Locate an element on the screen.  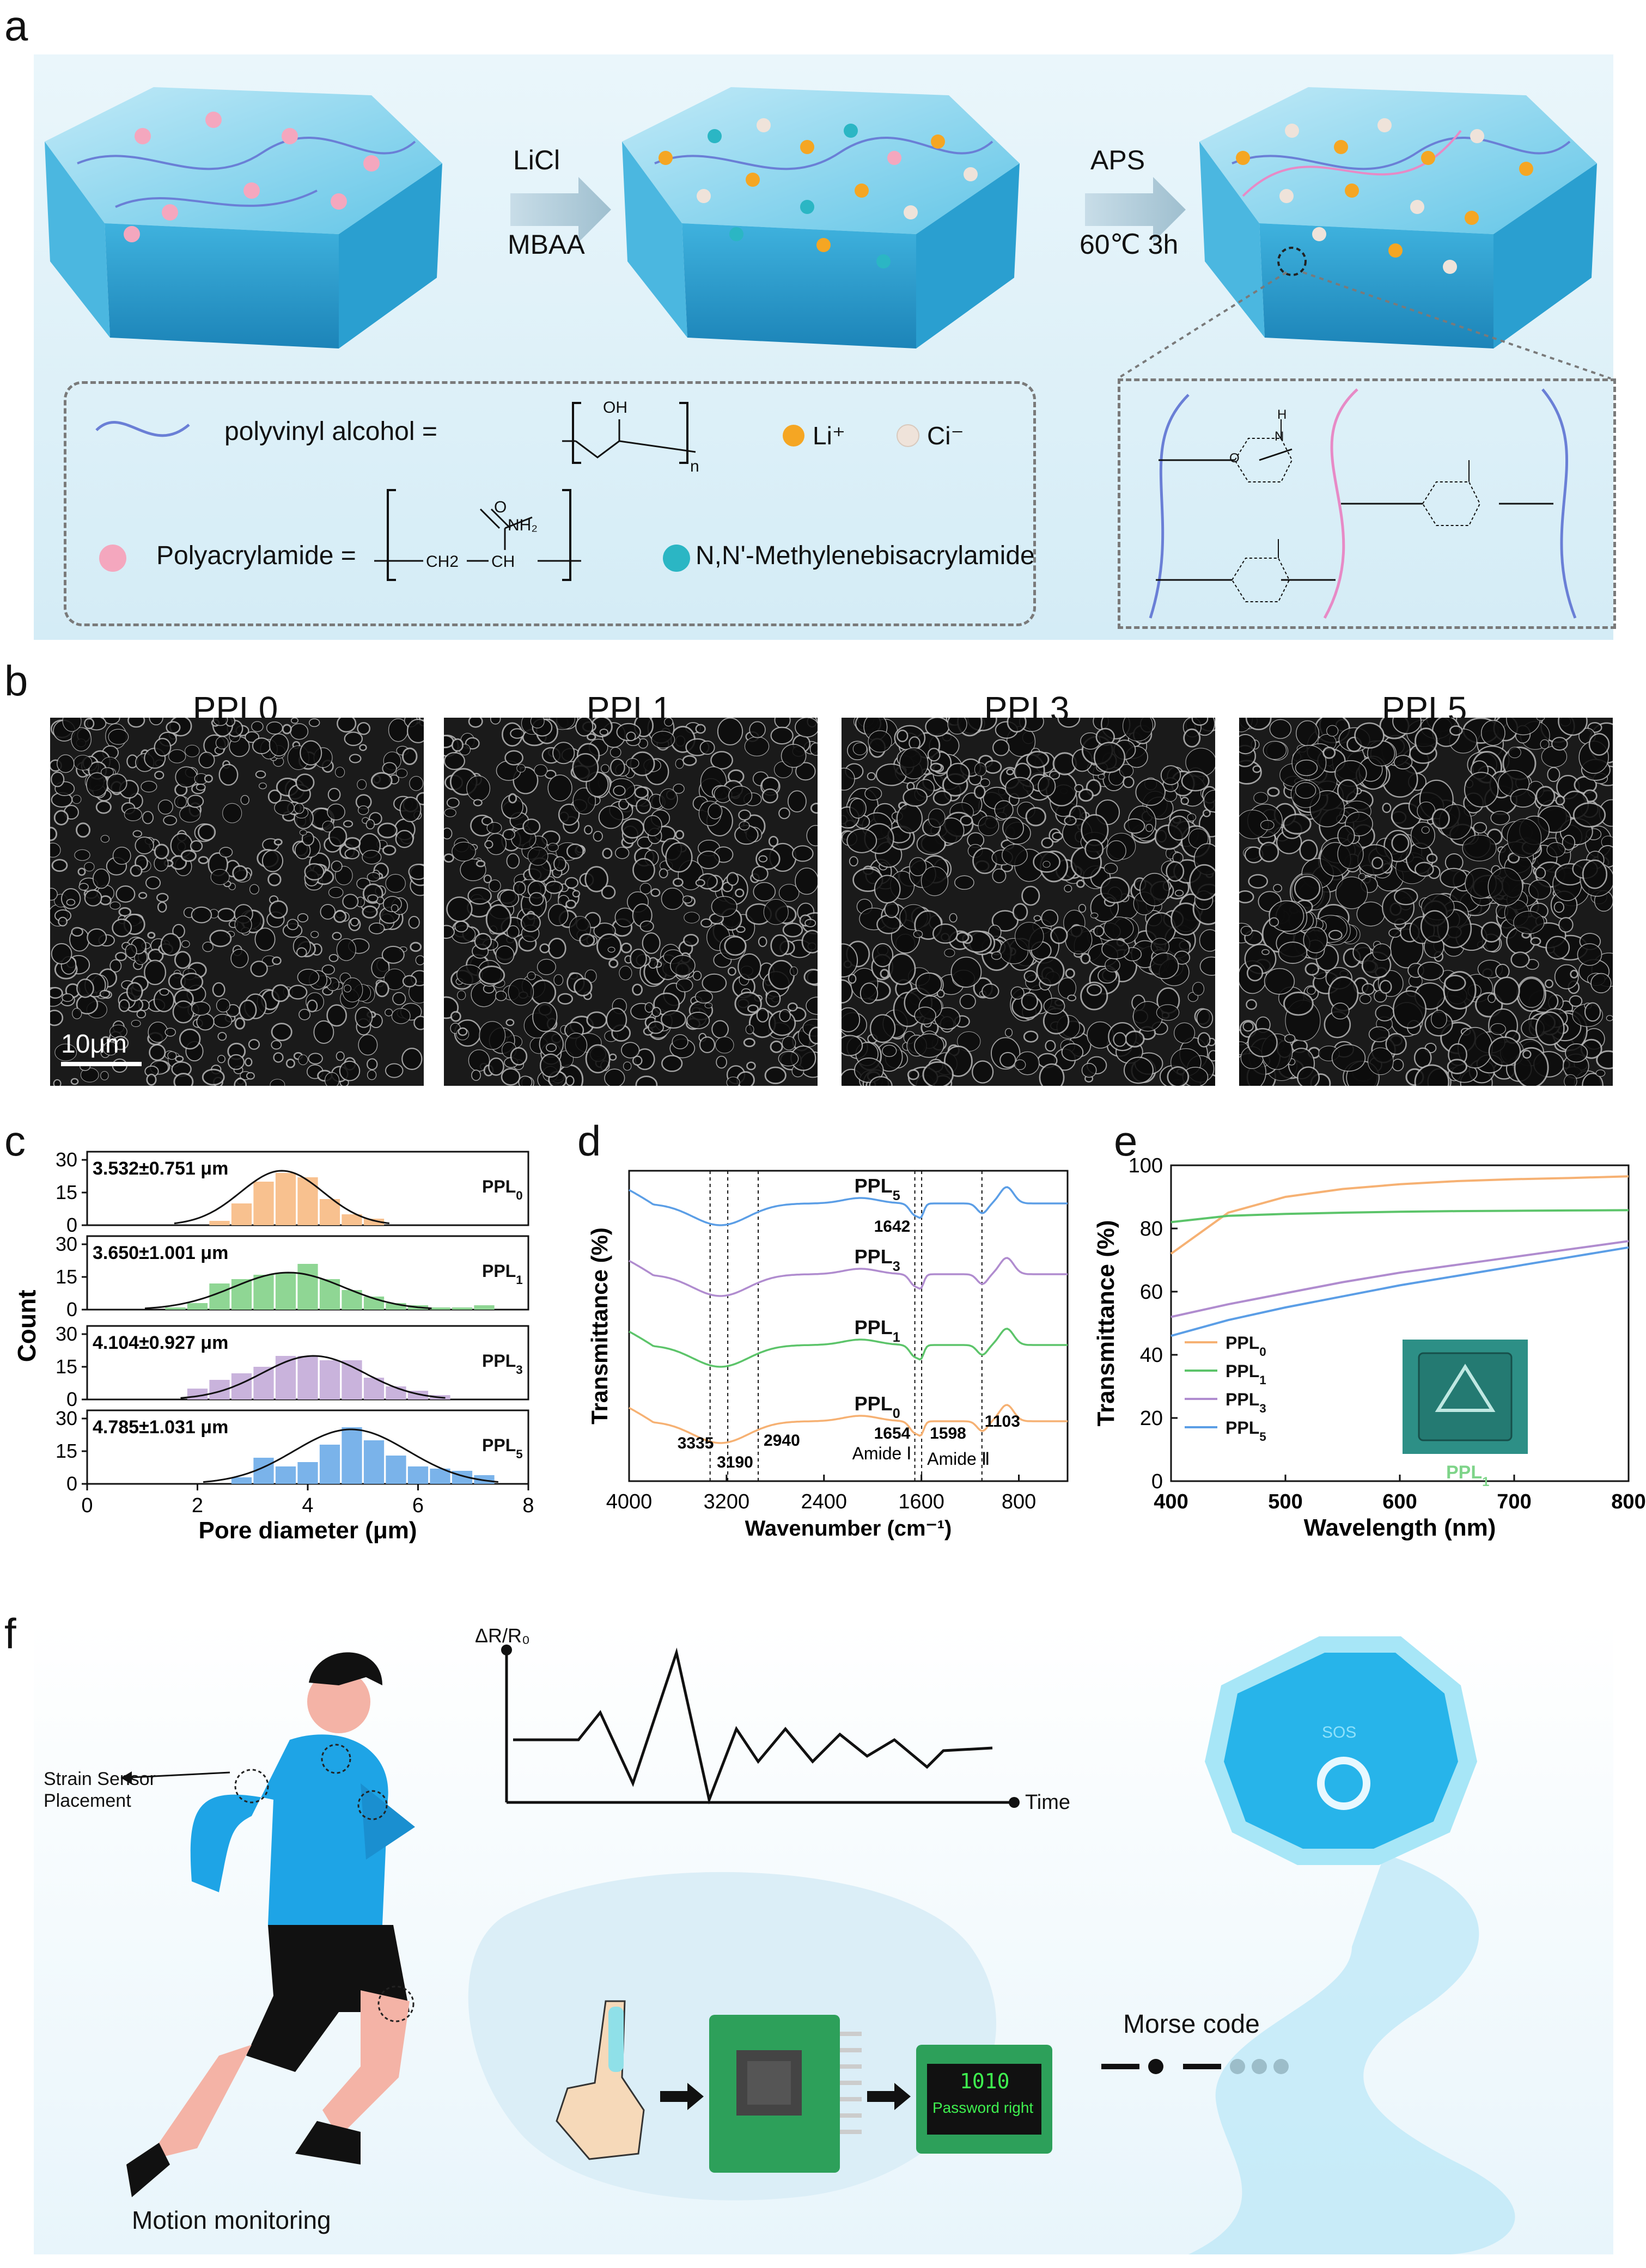
transmittance-line-PPL1 is located at coordinates (1400, 1216).